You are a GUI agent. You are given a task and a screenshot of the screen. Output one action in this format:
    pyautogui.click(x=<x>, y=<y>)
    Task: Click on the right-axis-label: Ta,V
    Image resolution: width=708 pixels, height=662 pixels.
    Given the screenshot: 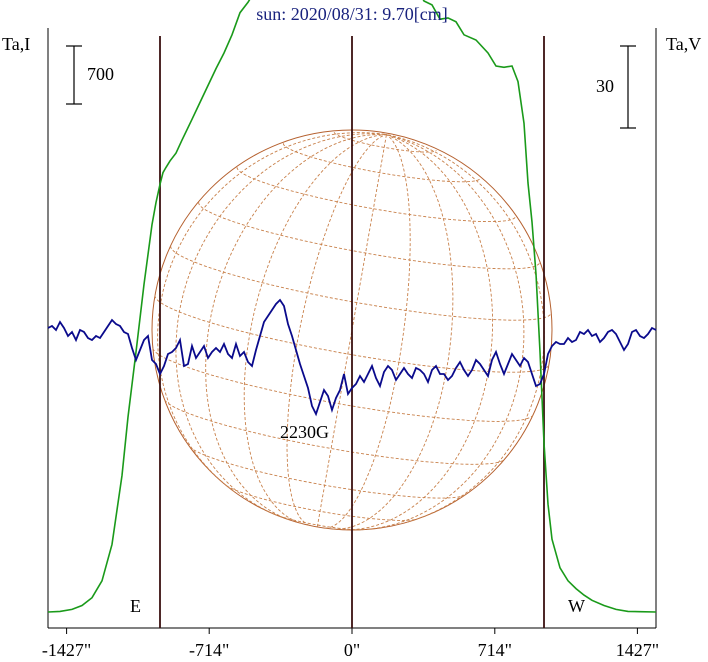 What is the action you would take?
    pyautogui.click(x=683, y=44)
    